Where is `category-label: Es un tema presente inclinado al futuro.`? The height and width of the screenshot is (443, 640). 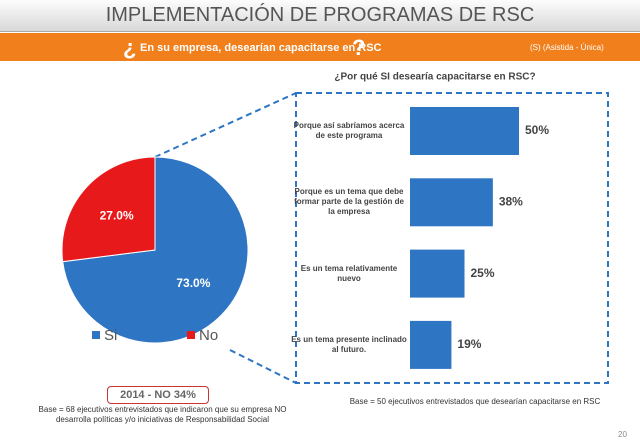 category-label: Es un tema presente inclinado al futuro. is located at coordinates (349, 344).